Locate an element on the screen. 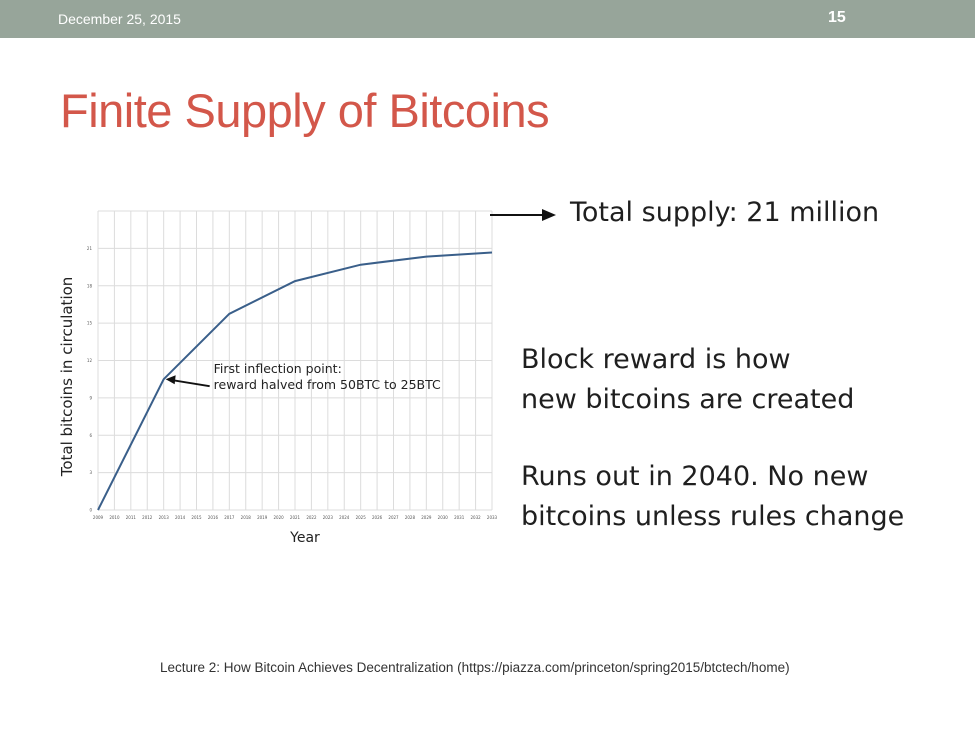 The image size is (975, 732). x-tick-label: 2032 is located at coordinates (475, 517).